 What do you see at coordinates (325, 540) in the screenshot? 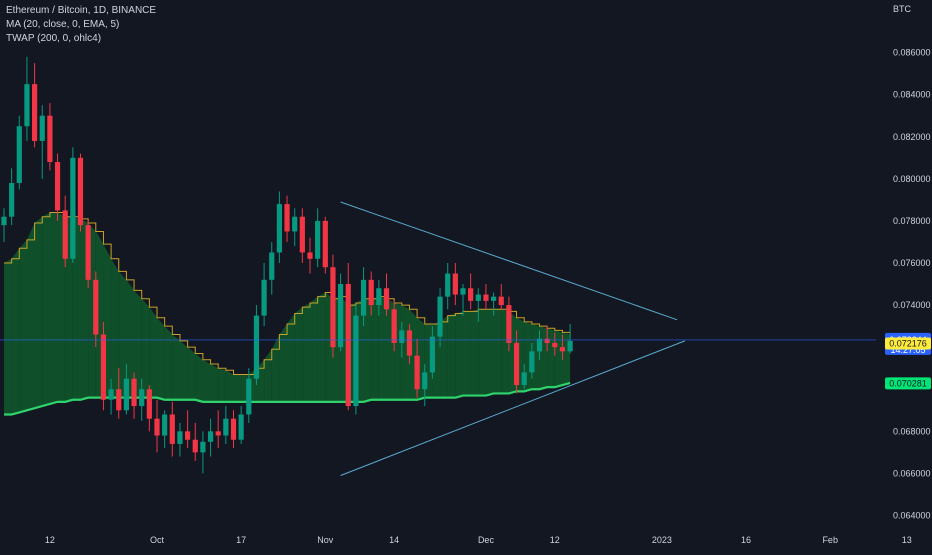
I see `x-tick-label: Nov` at bounding box center [325, 540].